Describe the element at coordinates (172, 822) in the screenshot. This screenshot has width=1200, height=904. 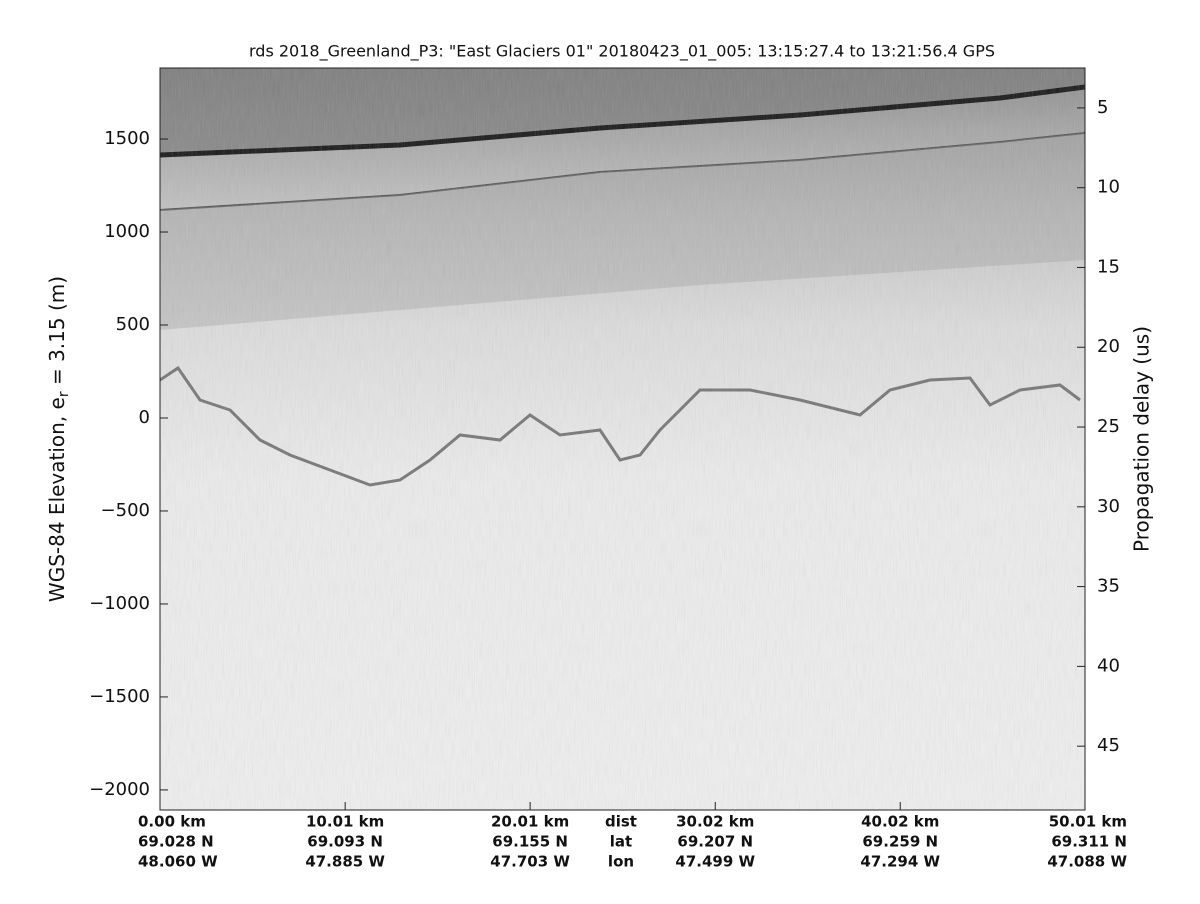
I see `x-tick-label: 0.00 km` at that location.